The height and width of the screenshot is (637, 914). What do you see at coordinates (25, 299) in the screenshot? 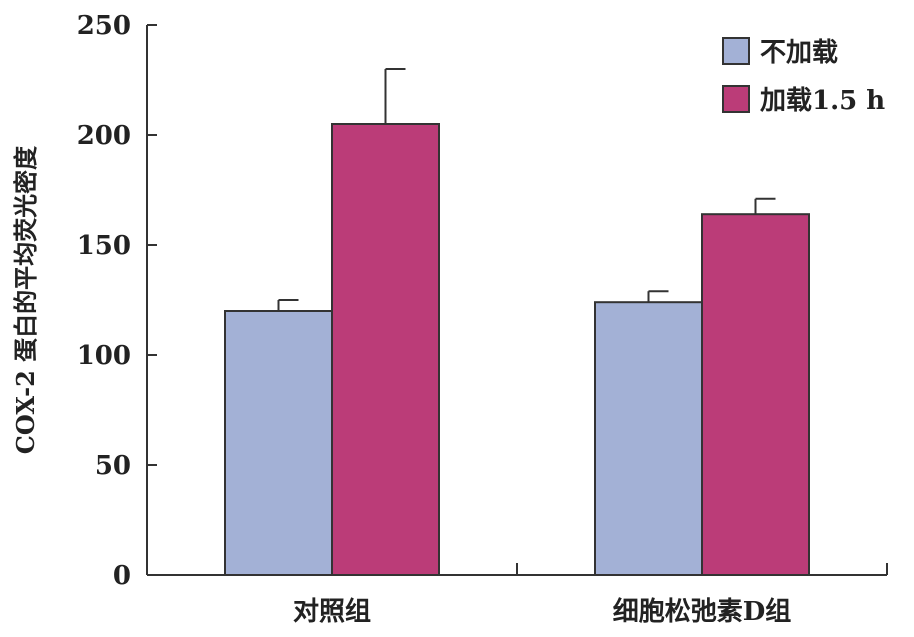
I see `y-axis-title: COX-2 蛋白的平均荧光密度` at bounding box center [25, 299].